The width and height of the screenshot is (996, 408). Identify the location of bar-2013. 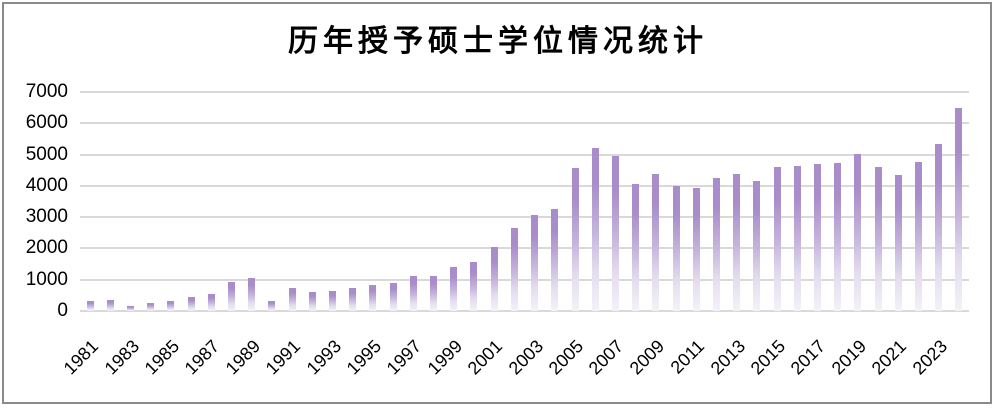
(737, 242).